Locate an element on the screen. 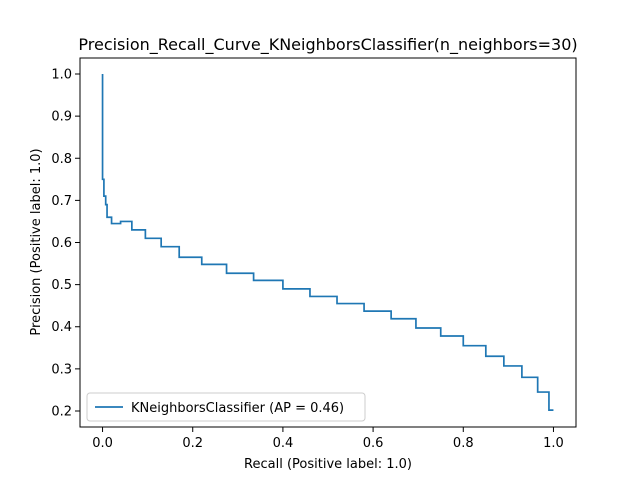 Image resolution: width=640 pixels, height=480 pixels. y-tick-label: 0.8 is located at coordinates (61, 159).